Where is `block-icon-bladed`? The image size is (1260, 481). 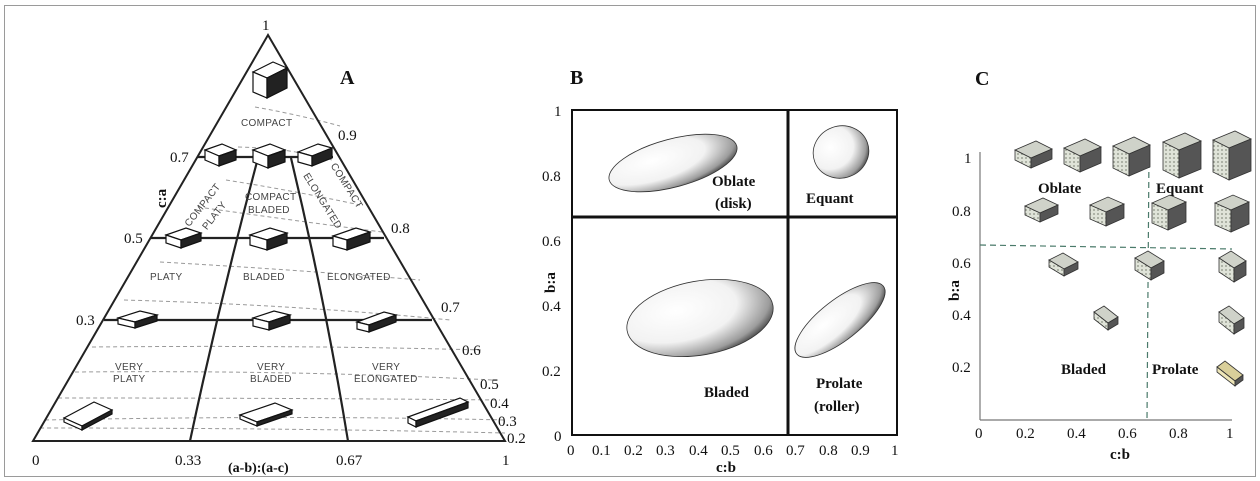
block-icon-bladed is located at coordinates (268, 239).